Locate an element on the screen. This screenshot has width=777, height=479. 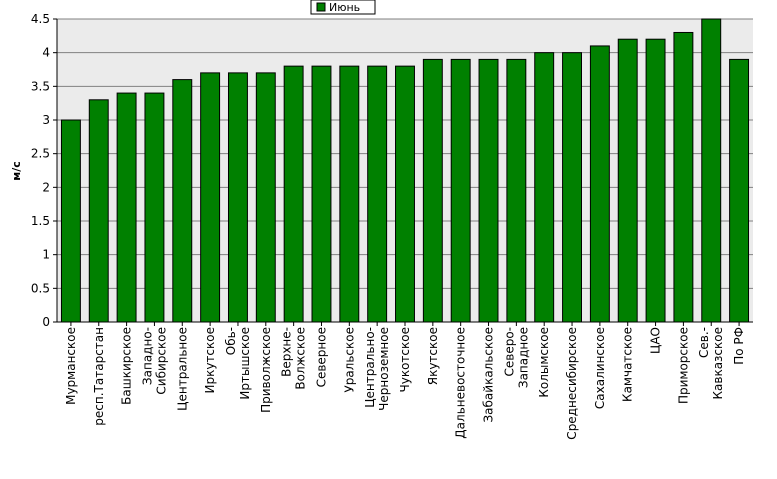
x-tick-label: ЦАО is located at coordinates (656, 340).